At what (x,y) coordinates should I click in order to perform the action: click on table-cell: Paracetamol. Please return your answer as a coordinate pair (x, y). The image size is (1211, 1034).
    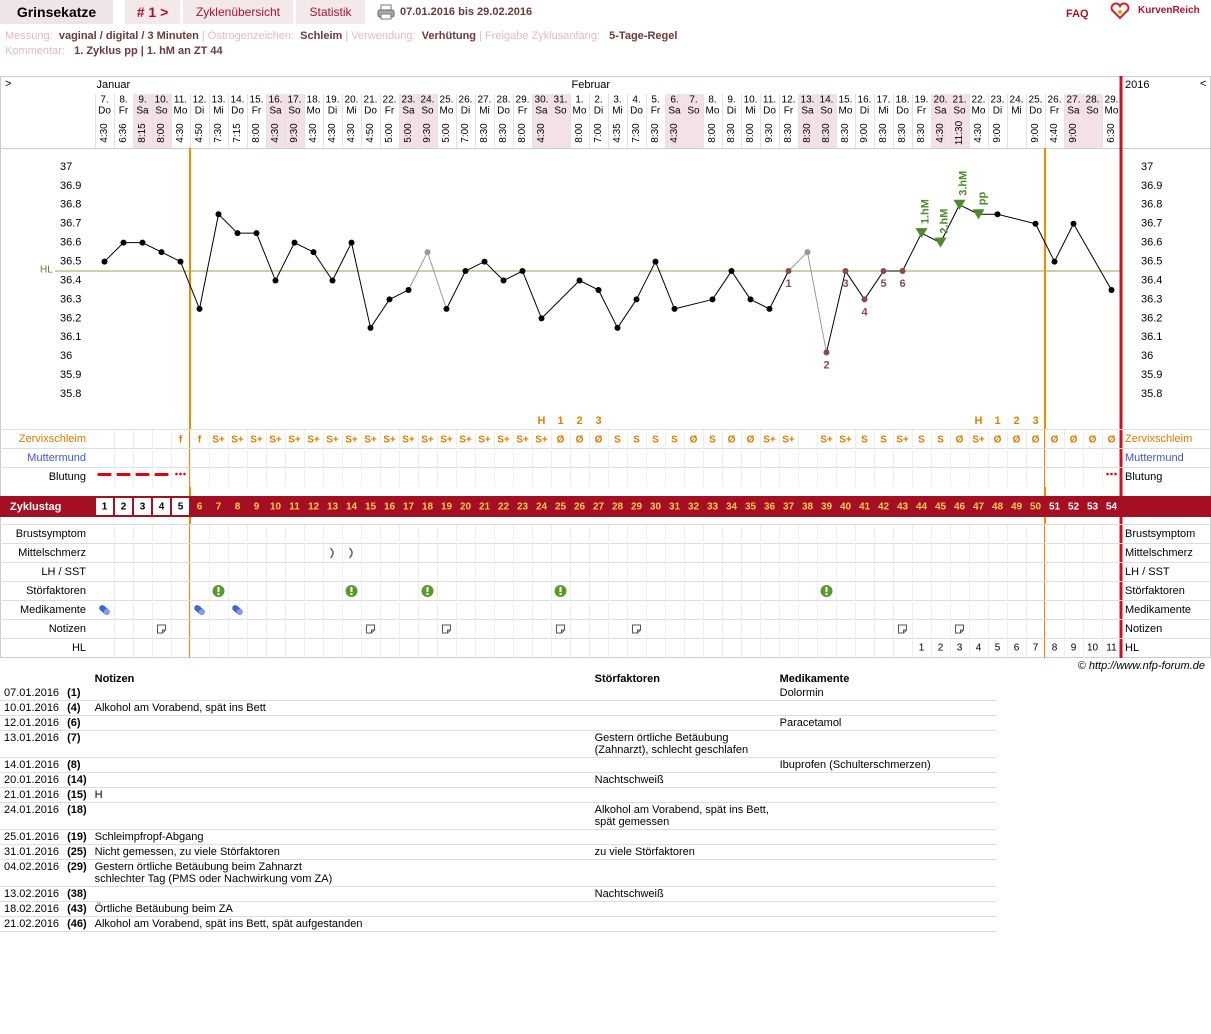
    Looking at the image, I should click on (885, 723).